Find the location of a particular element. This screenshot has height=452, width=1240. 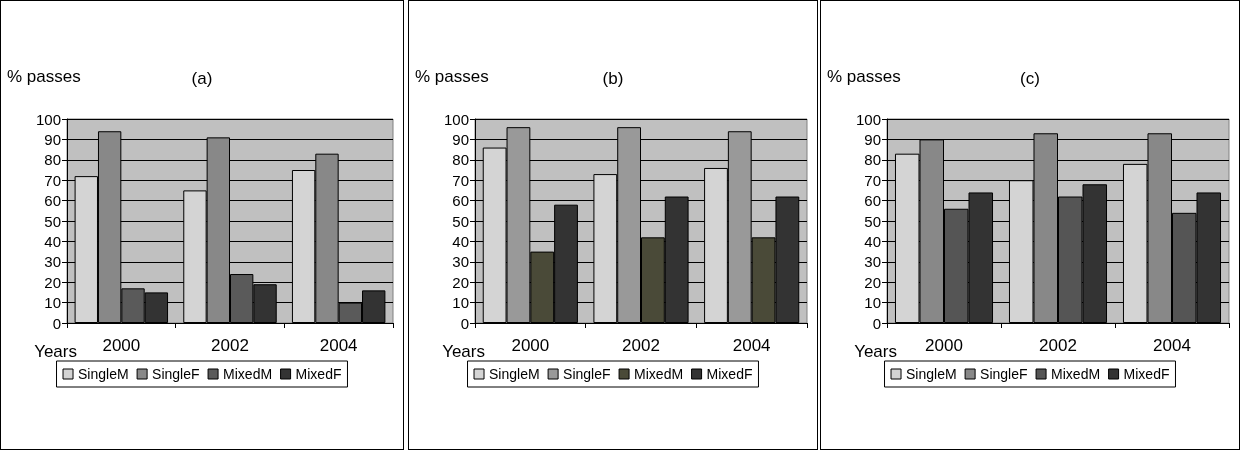

chart-title: (b) is located at coordinates (613, 78).